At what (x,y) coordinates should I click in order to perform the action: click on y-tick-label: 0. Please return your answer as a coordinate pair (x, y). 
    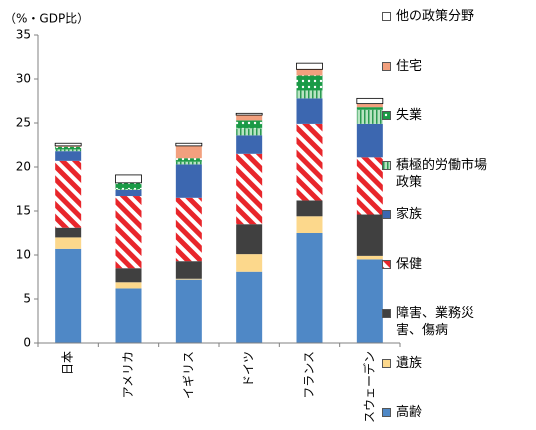
    Looking at the image, I should click on (27, 343).